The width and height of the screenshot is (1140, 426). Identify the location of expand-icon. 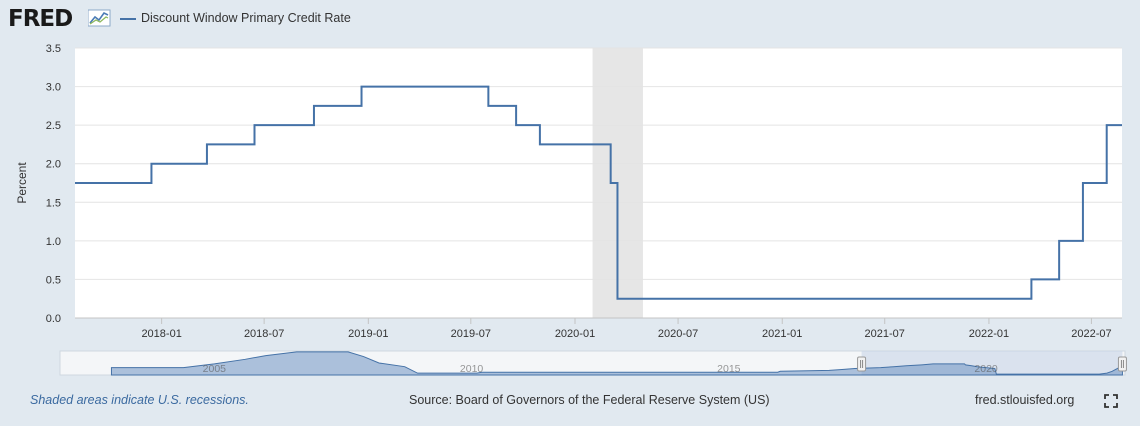
(1111, 401).